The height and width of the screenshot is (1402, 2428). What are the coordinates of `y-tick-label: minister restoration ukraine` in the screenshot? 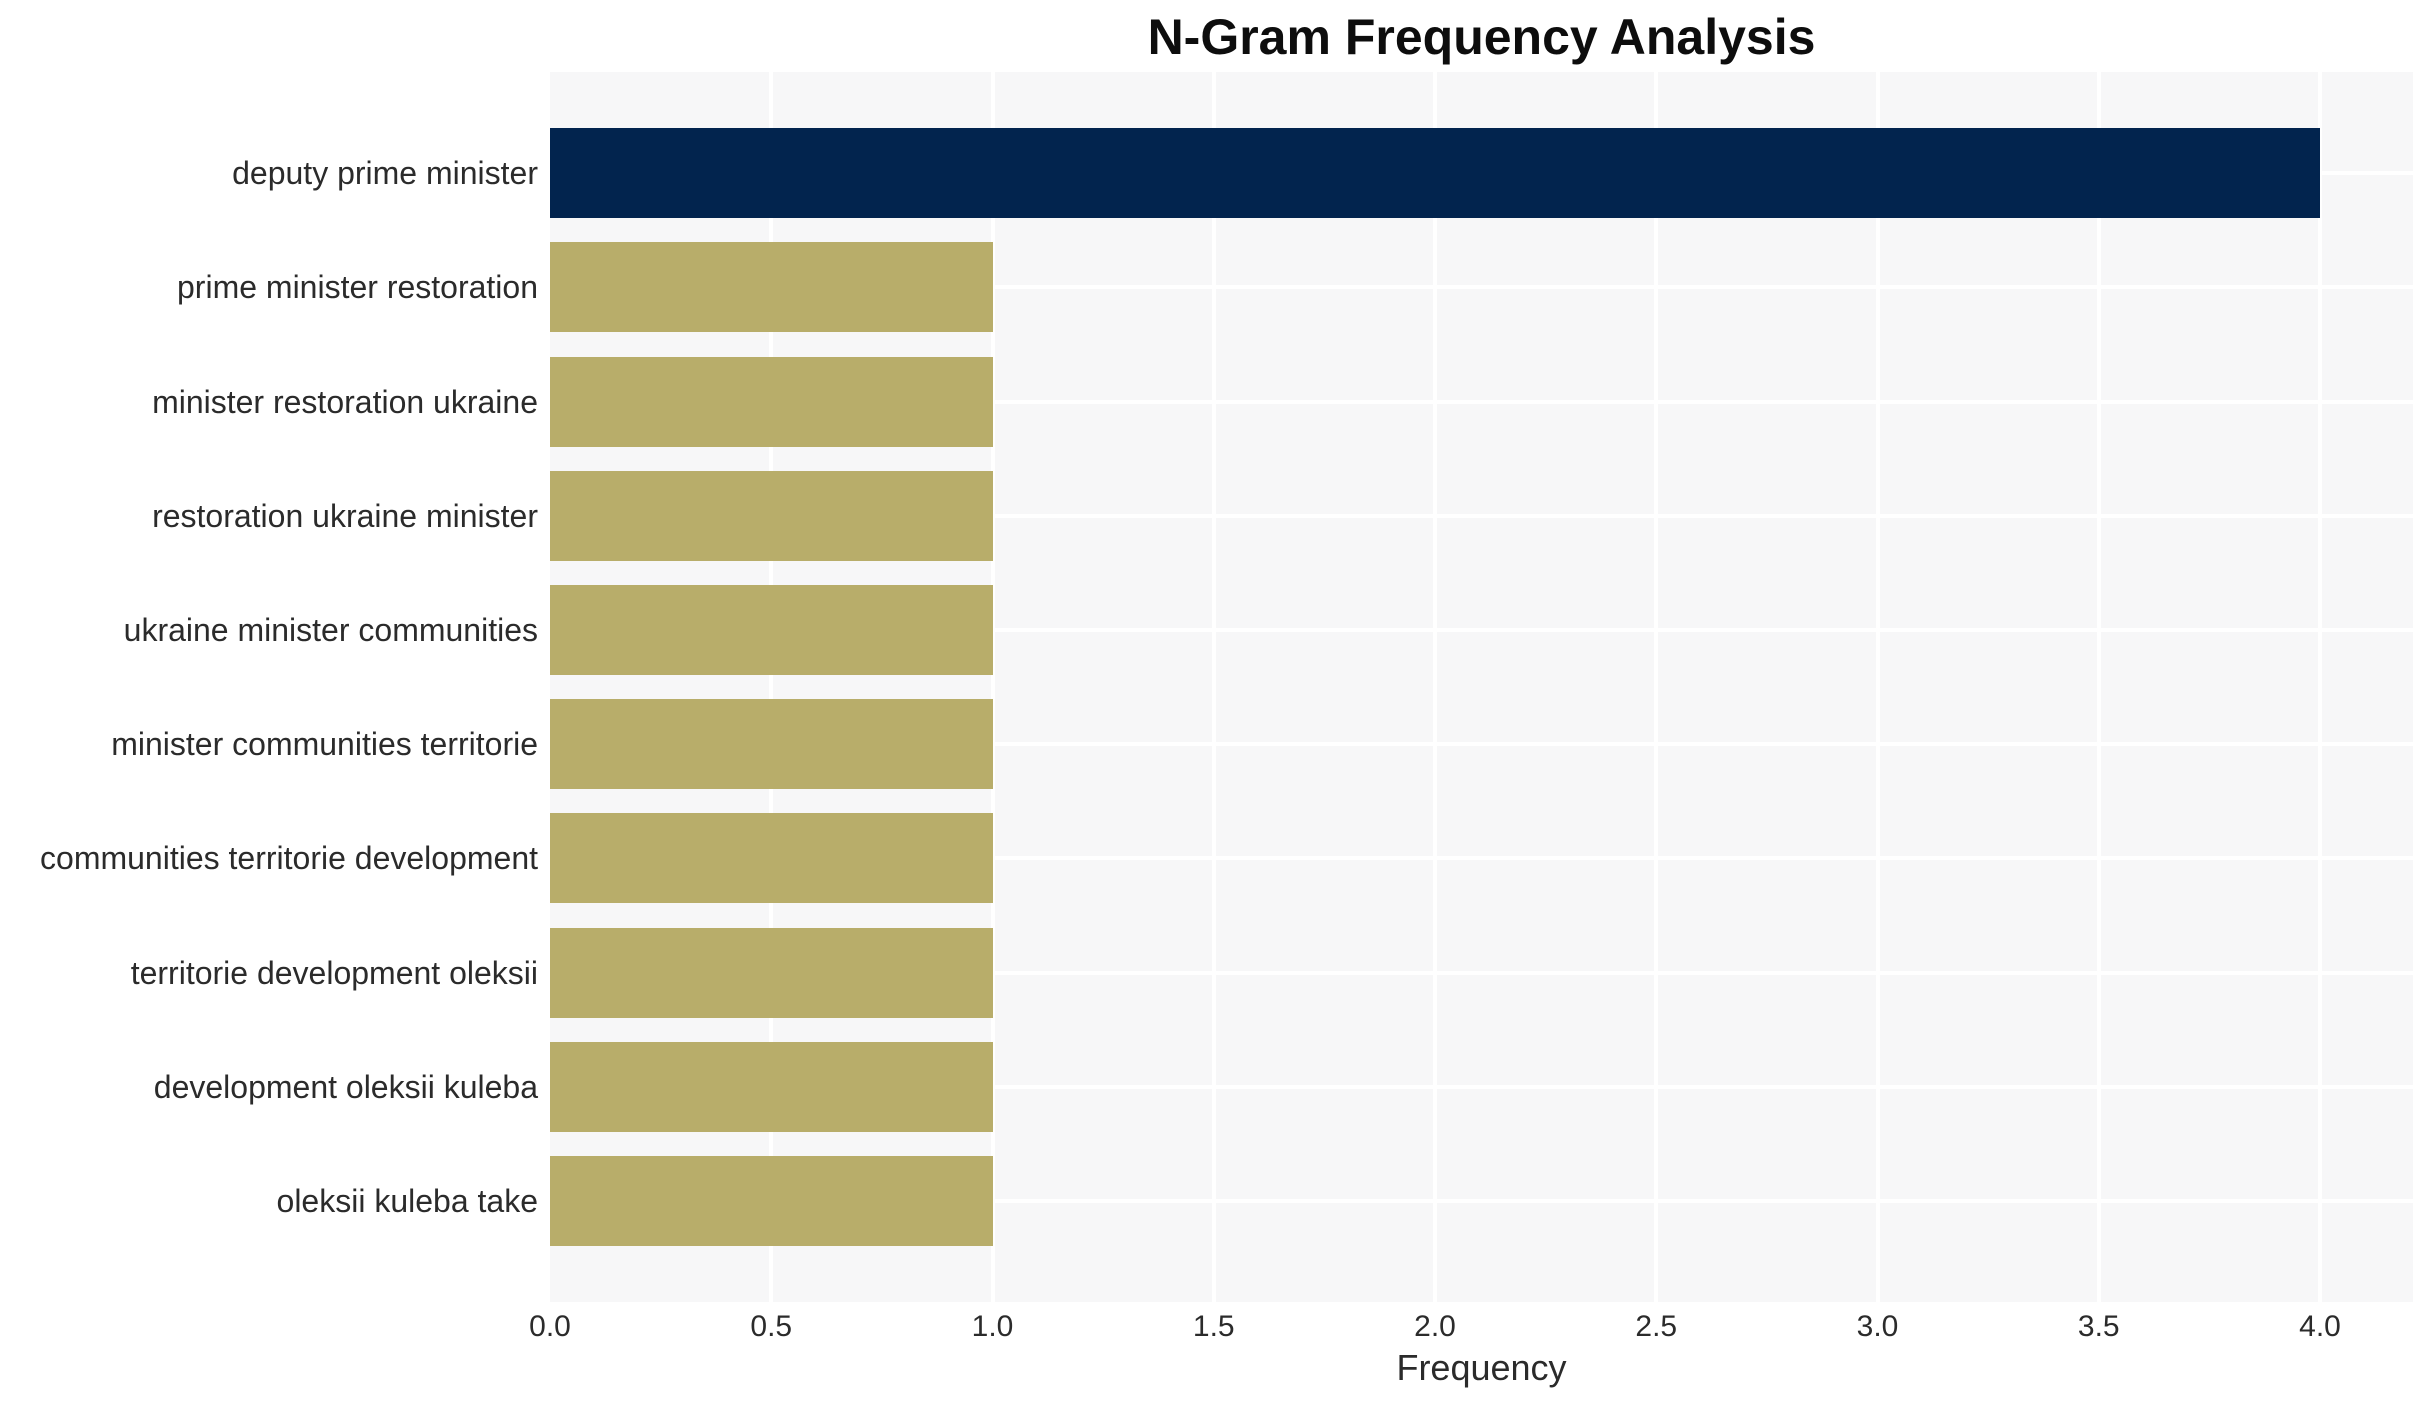 It's located at (345, 401).